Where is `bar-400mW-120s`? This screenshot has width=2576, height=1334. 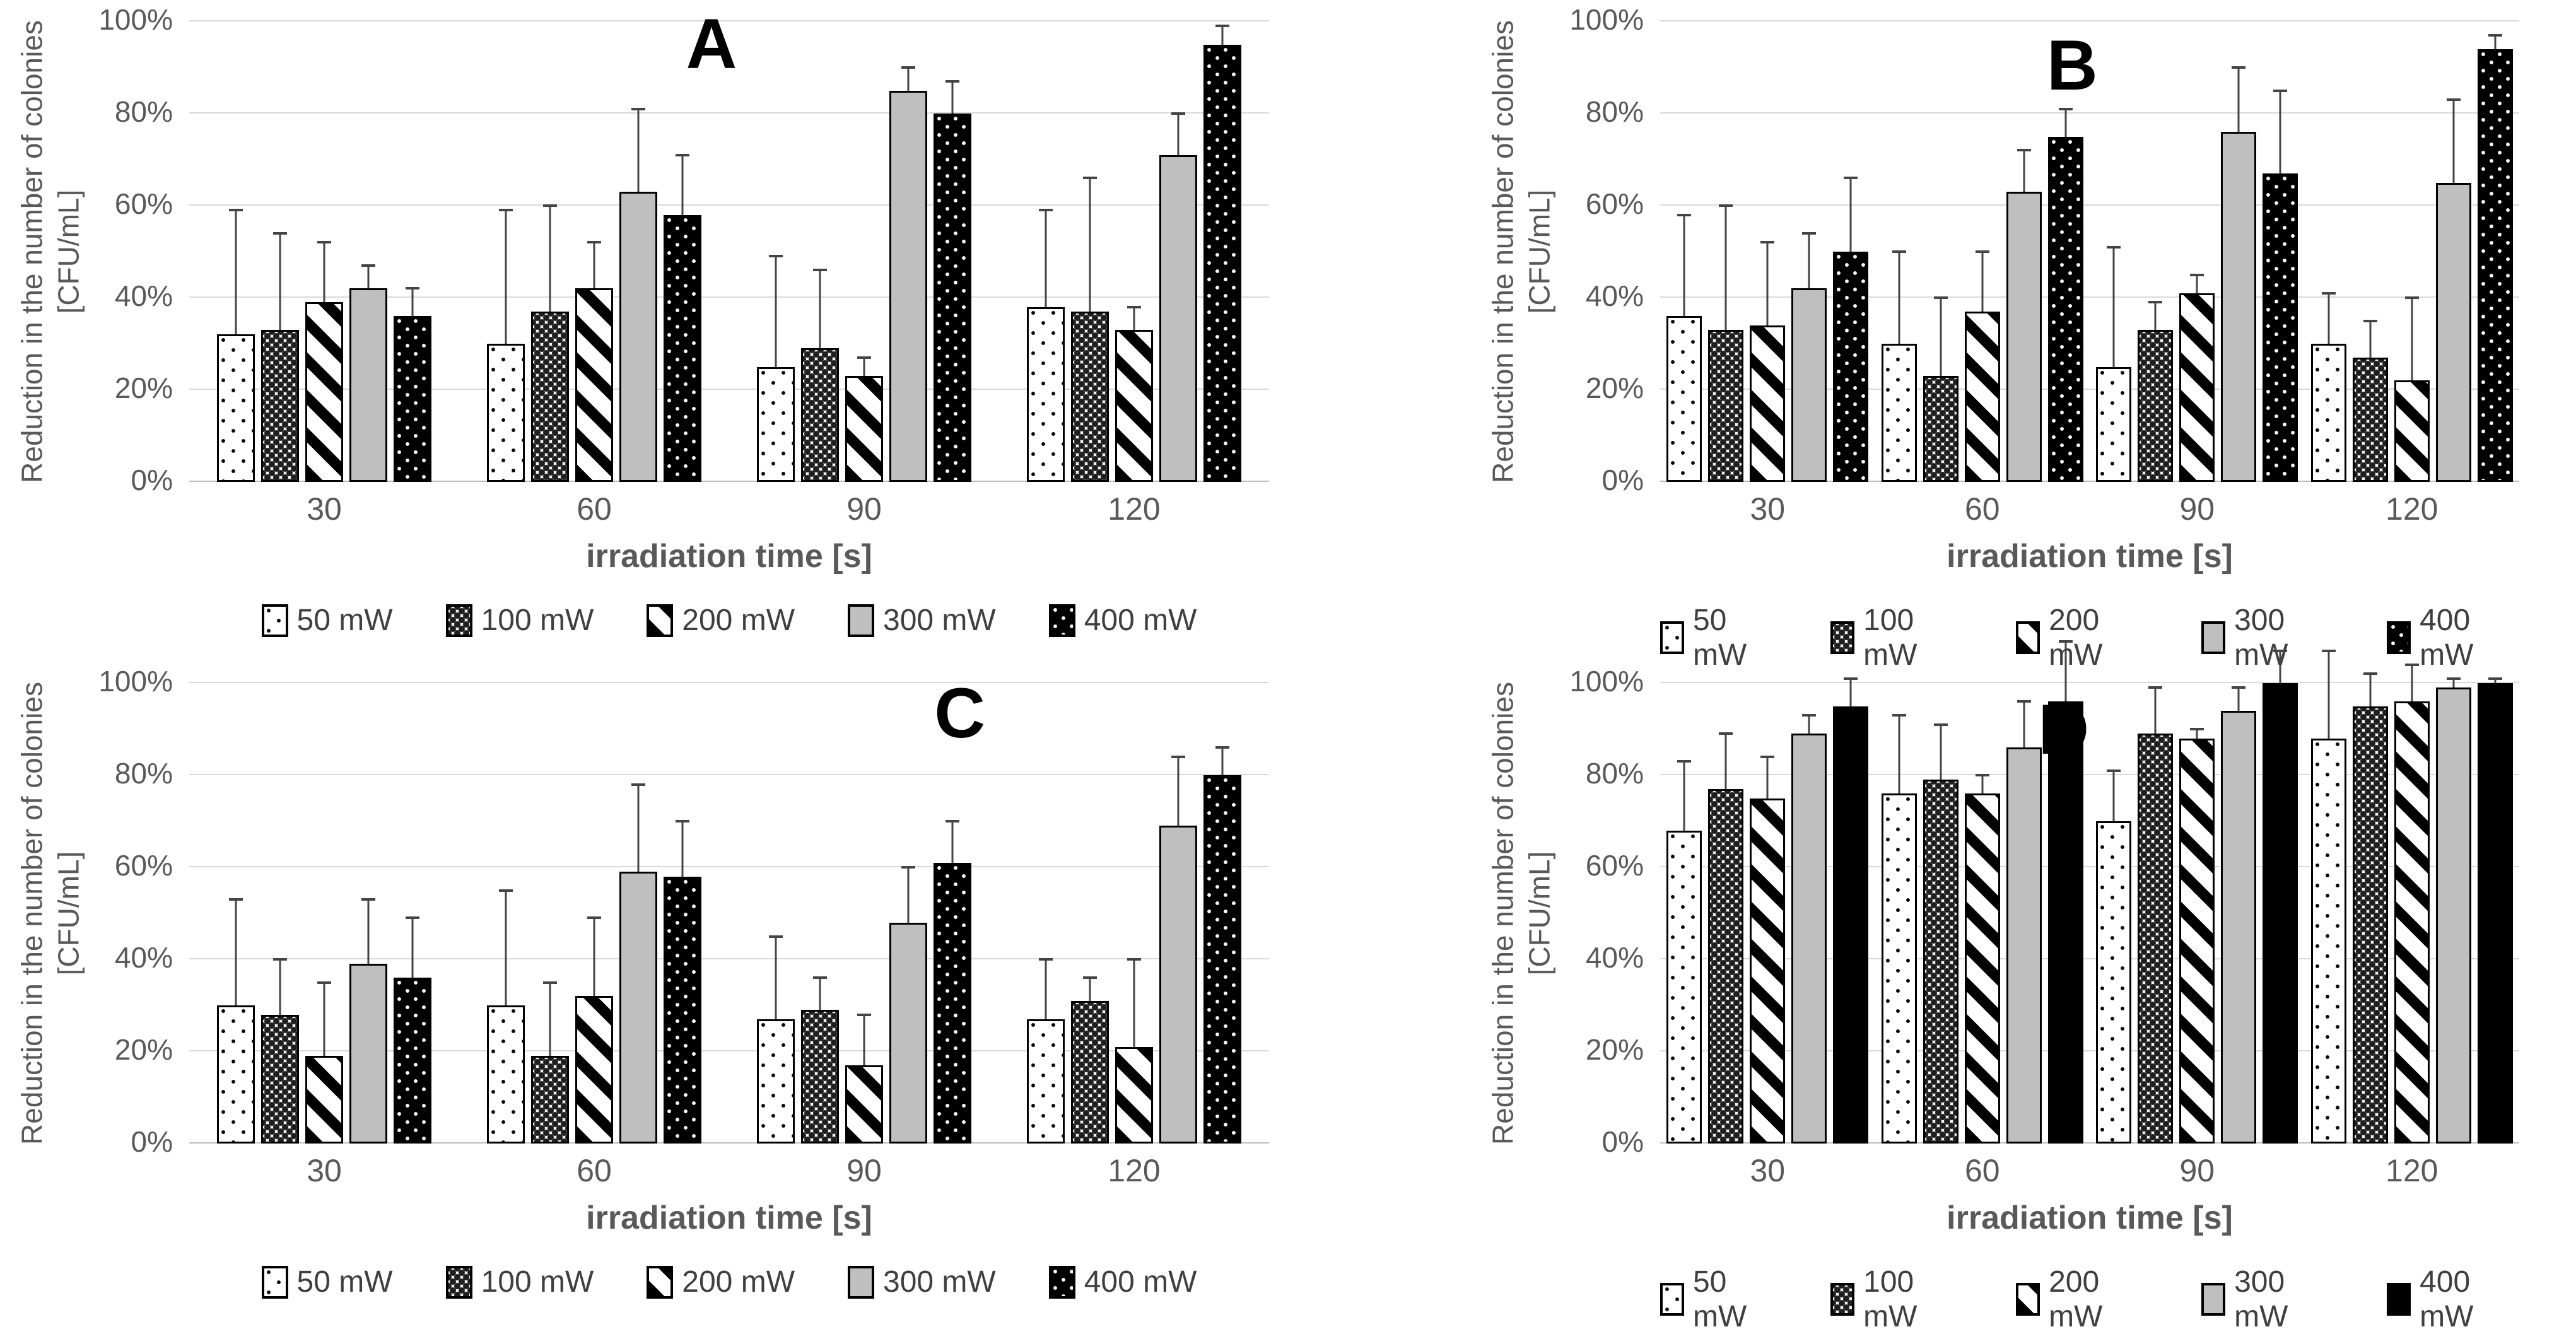
bar-400mW-120s is located at coordinates (1222, 959).